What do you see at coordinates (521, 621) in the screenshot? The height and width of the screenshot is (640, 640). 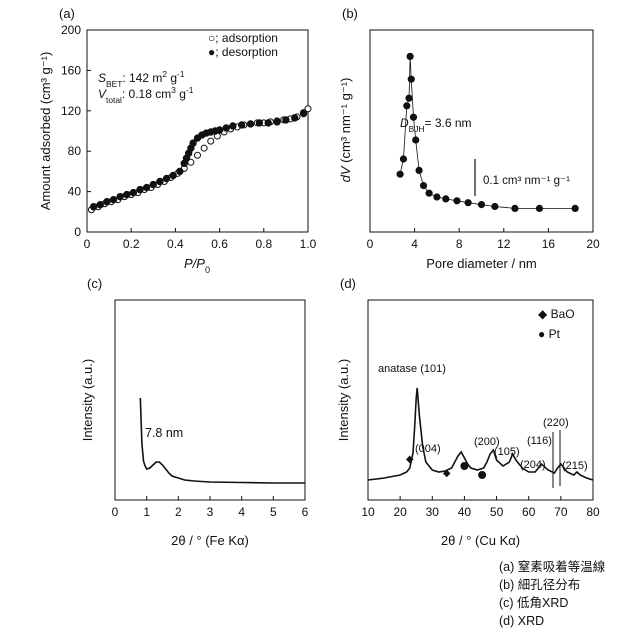 I see `caption-d: (d) XRD` at bounding box center [521, 621].